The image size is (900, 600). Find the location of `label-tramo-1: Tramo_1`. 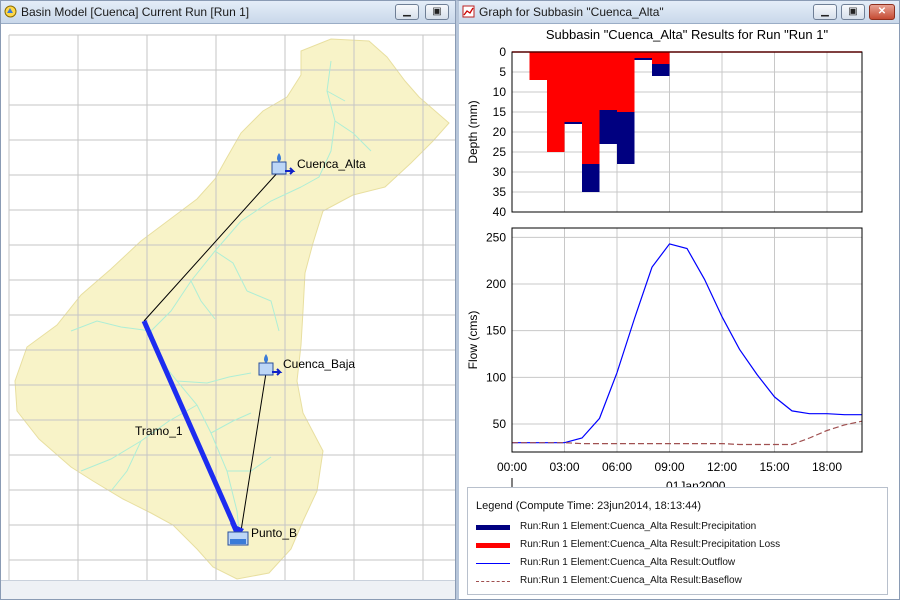

label-tramo-1: Tramo_1 is located at coordinates (159, 431).